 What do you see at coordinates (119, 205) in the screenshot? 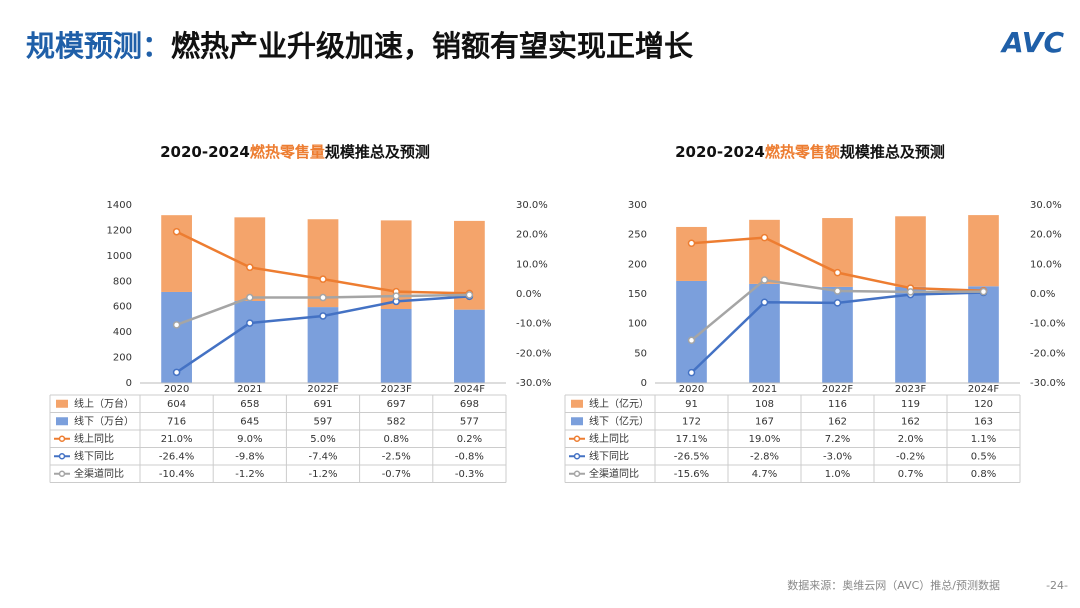
I see `y-tick-label: 1400` at bounding box center [119, 205].